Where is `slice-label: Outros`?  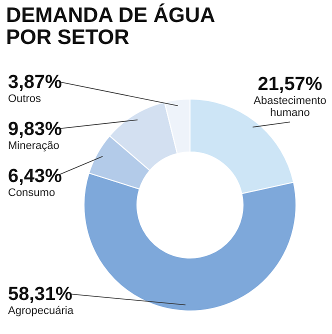 slice-label: Outros is located at coordinates (25, 99).